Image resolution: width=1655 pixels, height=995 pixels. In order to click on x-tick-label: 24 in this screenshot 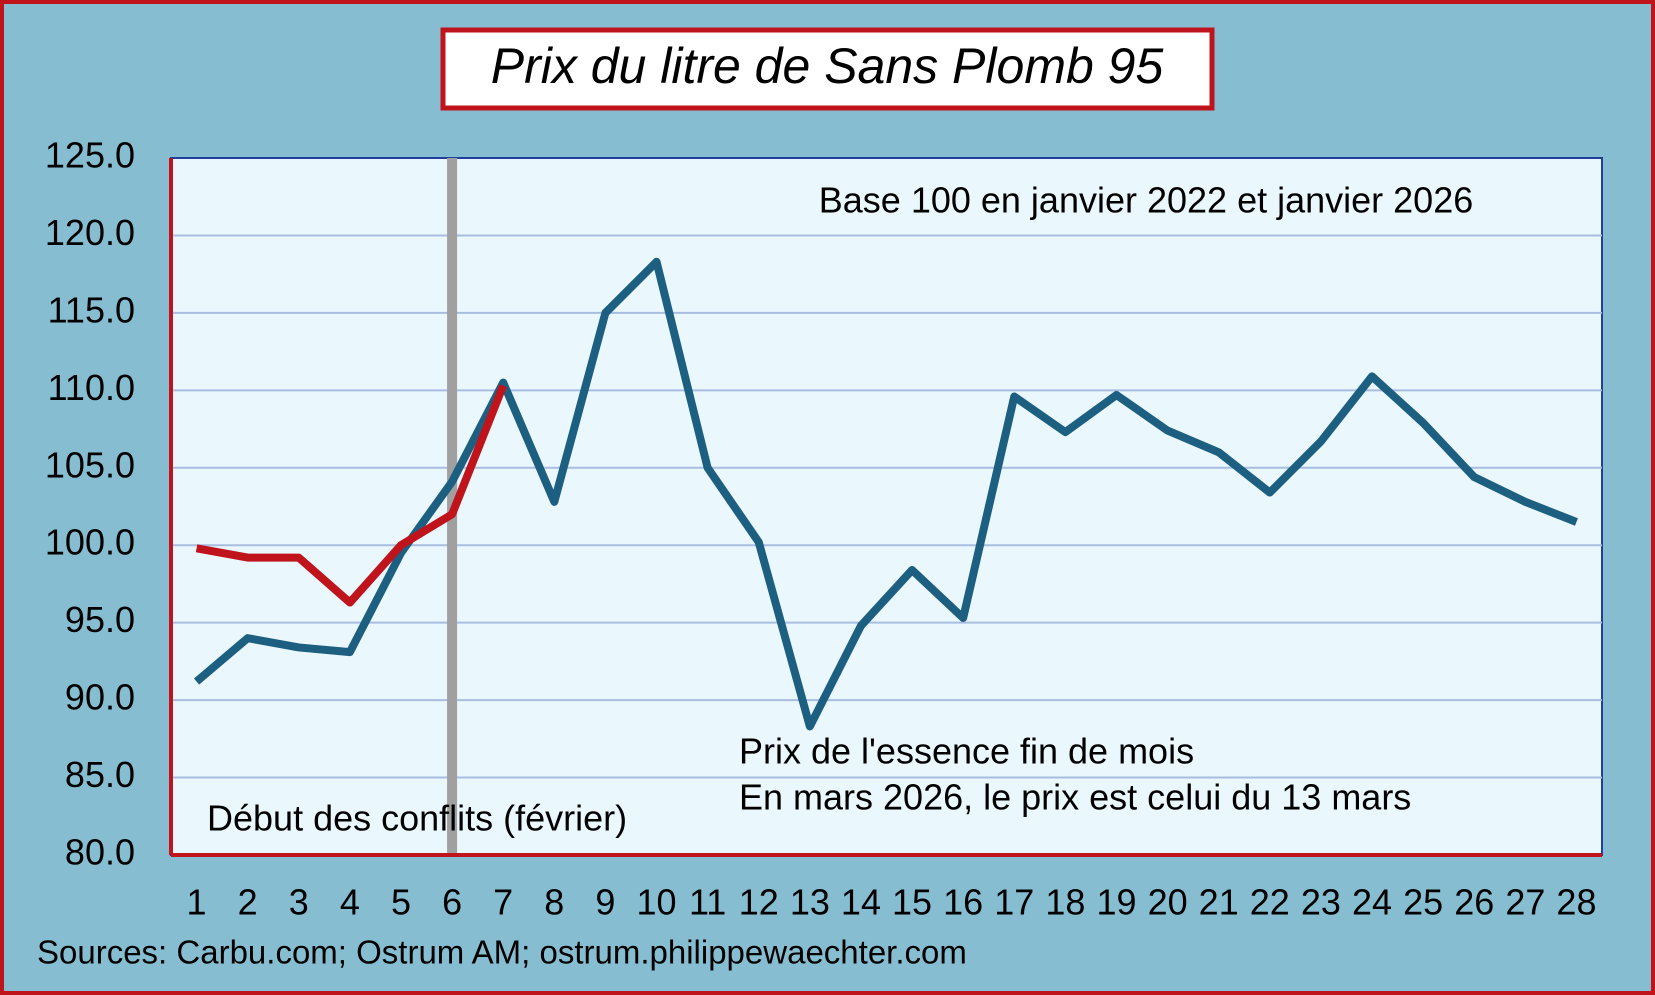, I will do `click(1372, 902)`.